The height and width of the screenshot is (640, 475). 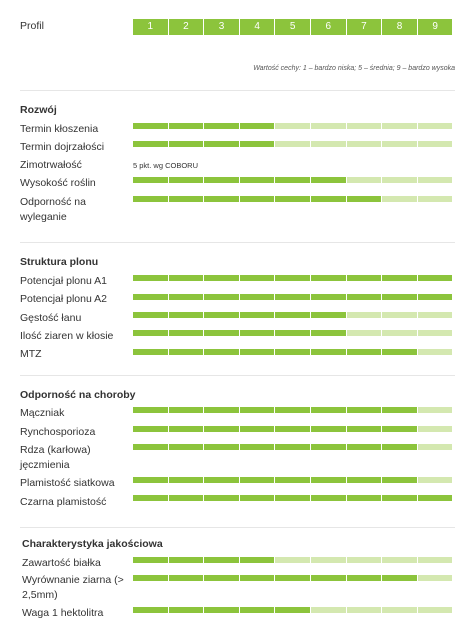 I want to click on scale-step: 1, so click(x=150, y=27).